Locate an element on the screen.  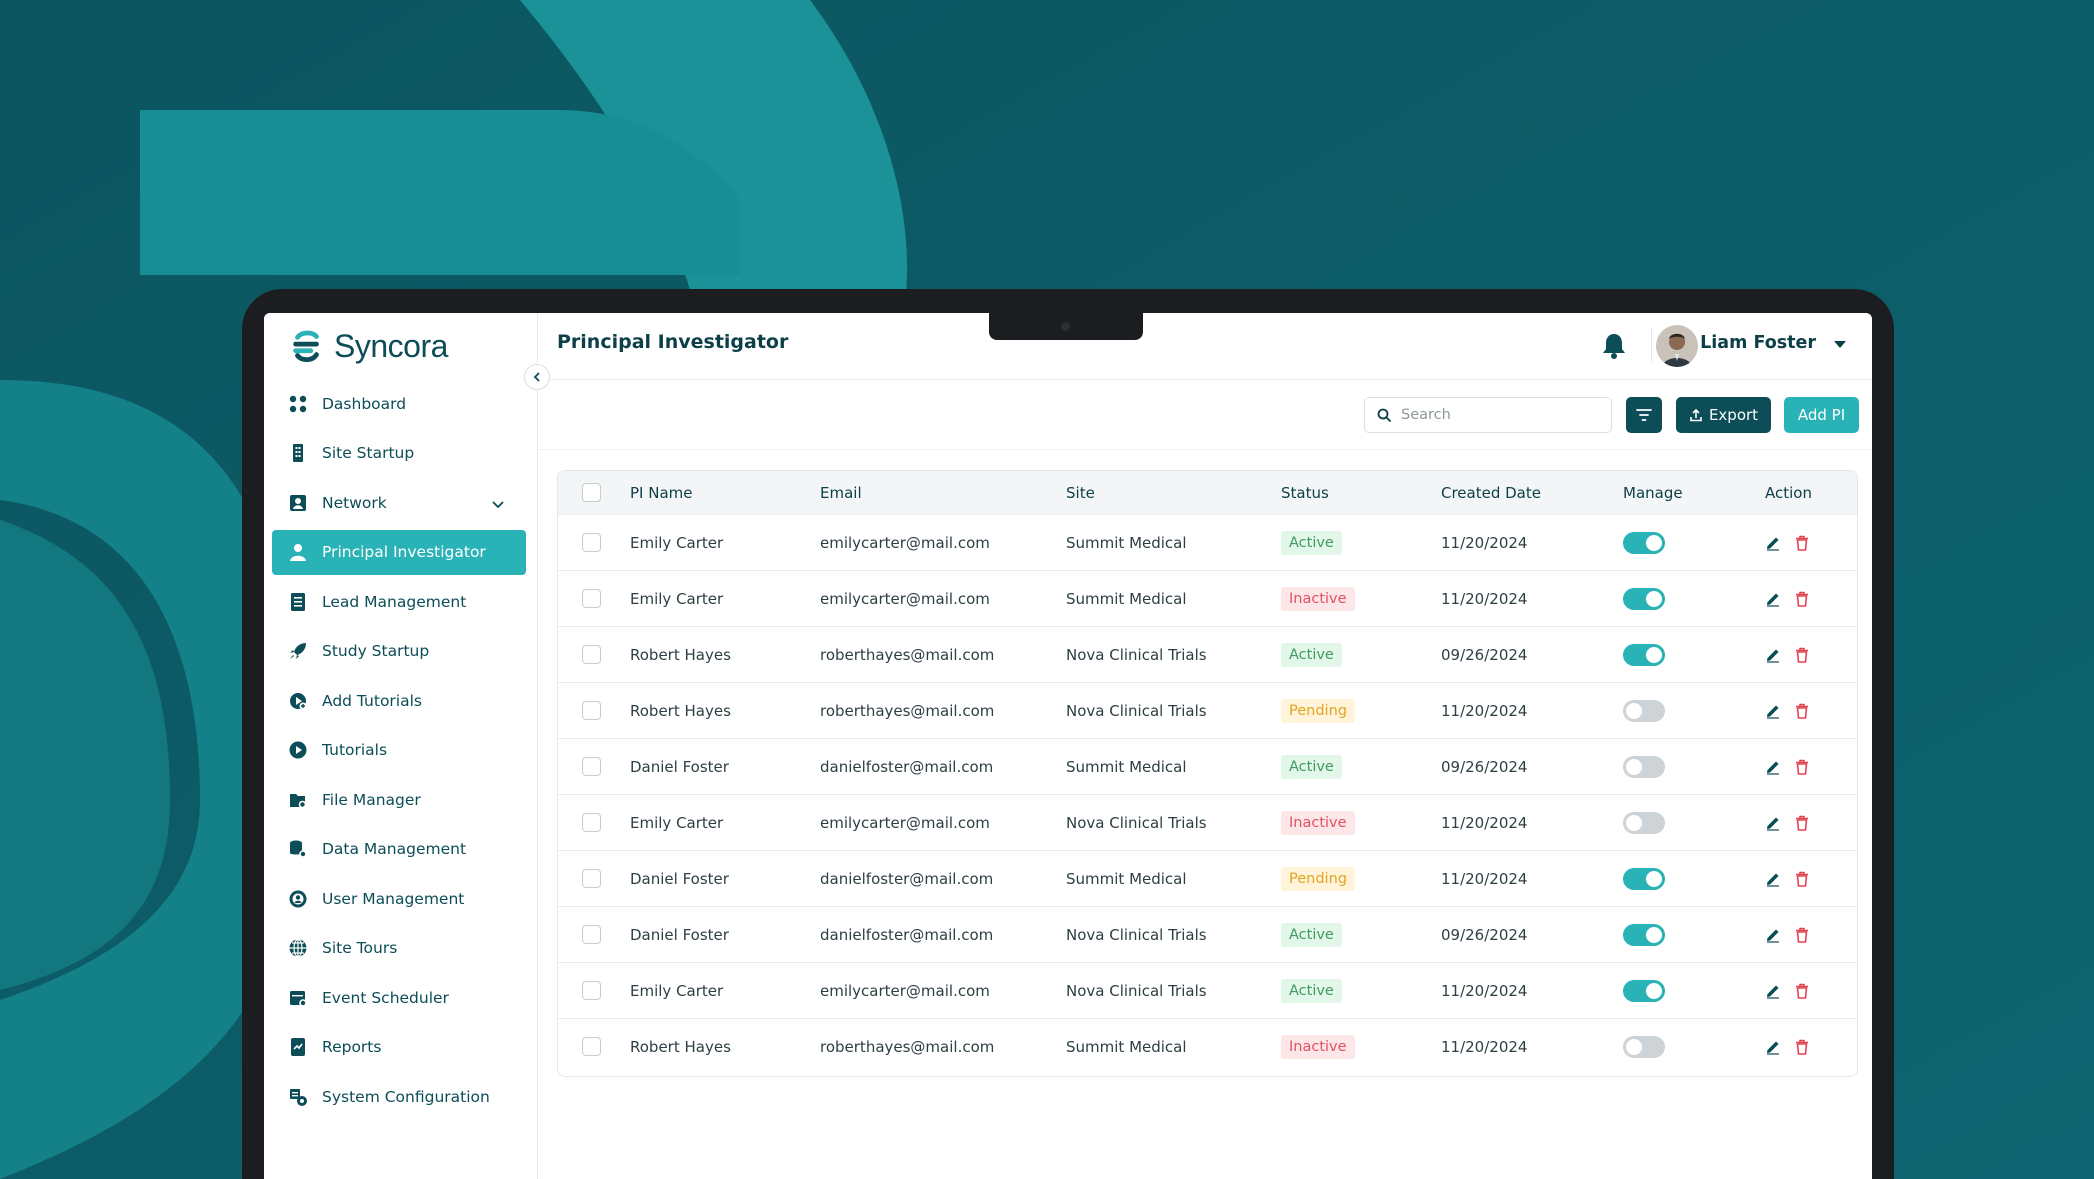
sidebar-item-file-manager: File Manager is located at coordinates (399, 799).